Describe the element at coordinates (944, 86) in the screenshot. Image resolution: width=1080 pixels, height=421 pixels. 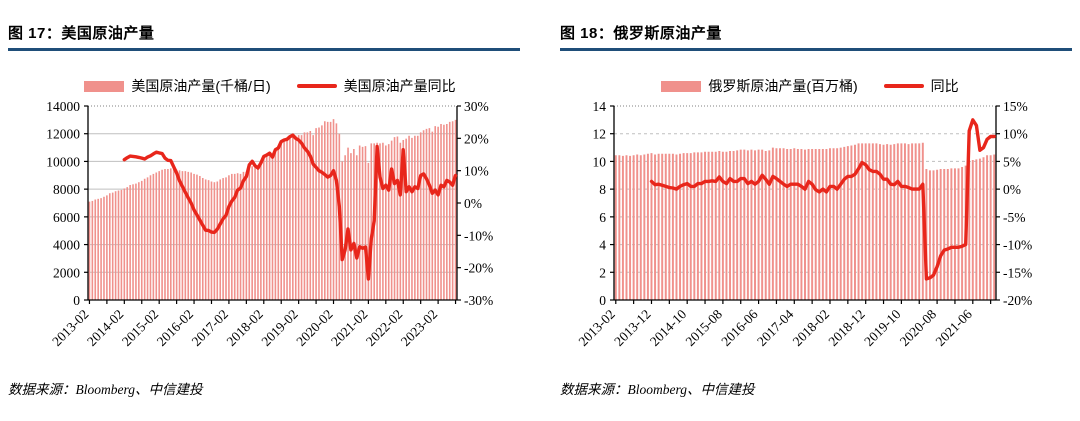
I see `legend-label: 同比` at that location.